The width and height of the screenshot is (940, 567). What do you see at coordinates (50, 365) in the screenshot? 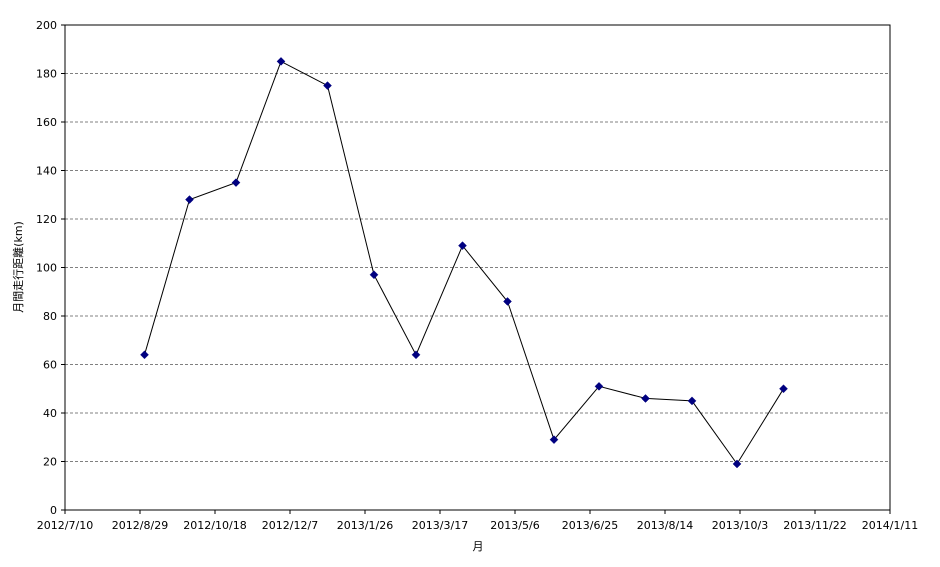
I see `y-tick-label: 60` at bounding box center [50, 365].